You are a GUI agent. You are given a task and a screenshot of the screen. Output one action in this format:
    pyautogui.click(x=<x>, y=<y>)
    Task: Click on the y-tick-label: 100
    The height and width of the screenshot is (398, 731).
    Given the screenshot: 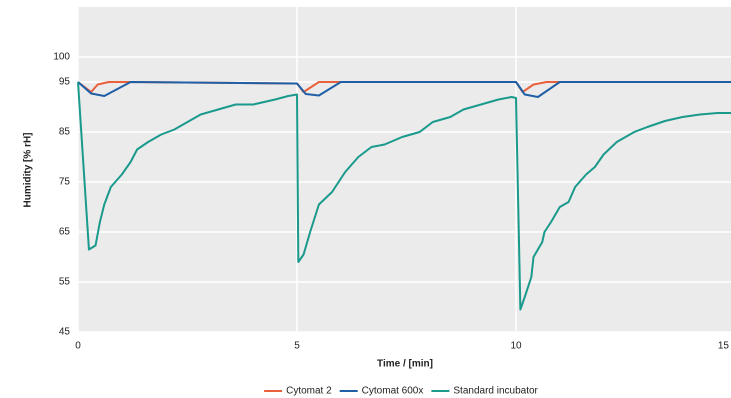 What is the action you would take?
    pyautogui.click(x=61, y=57)
    